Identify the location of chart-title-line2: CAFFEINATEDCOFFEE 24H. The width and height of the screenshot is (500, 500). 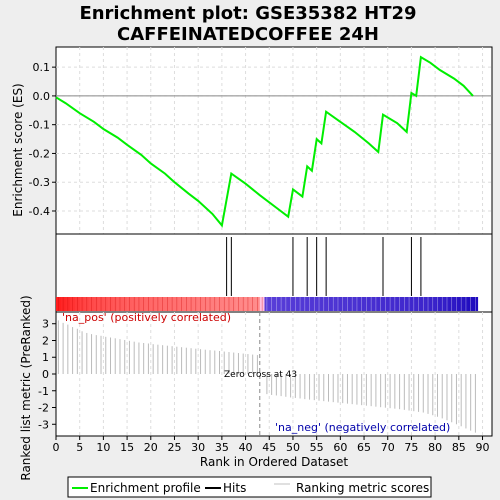
(248, 34).